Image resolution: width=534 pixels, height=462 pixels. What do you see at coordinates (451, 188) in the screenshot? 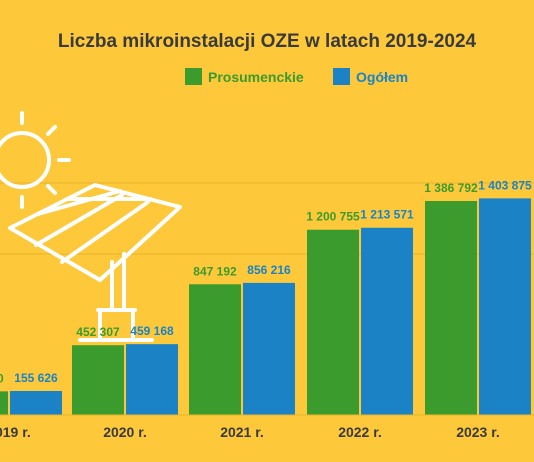
I see `value-label-prosumenckie-4: 1 386 792` at bounding box center [451, 188].